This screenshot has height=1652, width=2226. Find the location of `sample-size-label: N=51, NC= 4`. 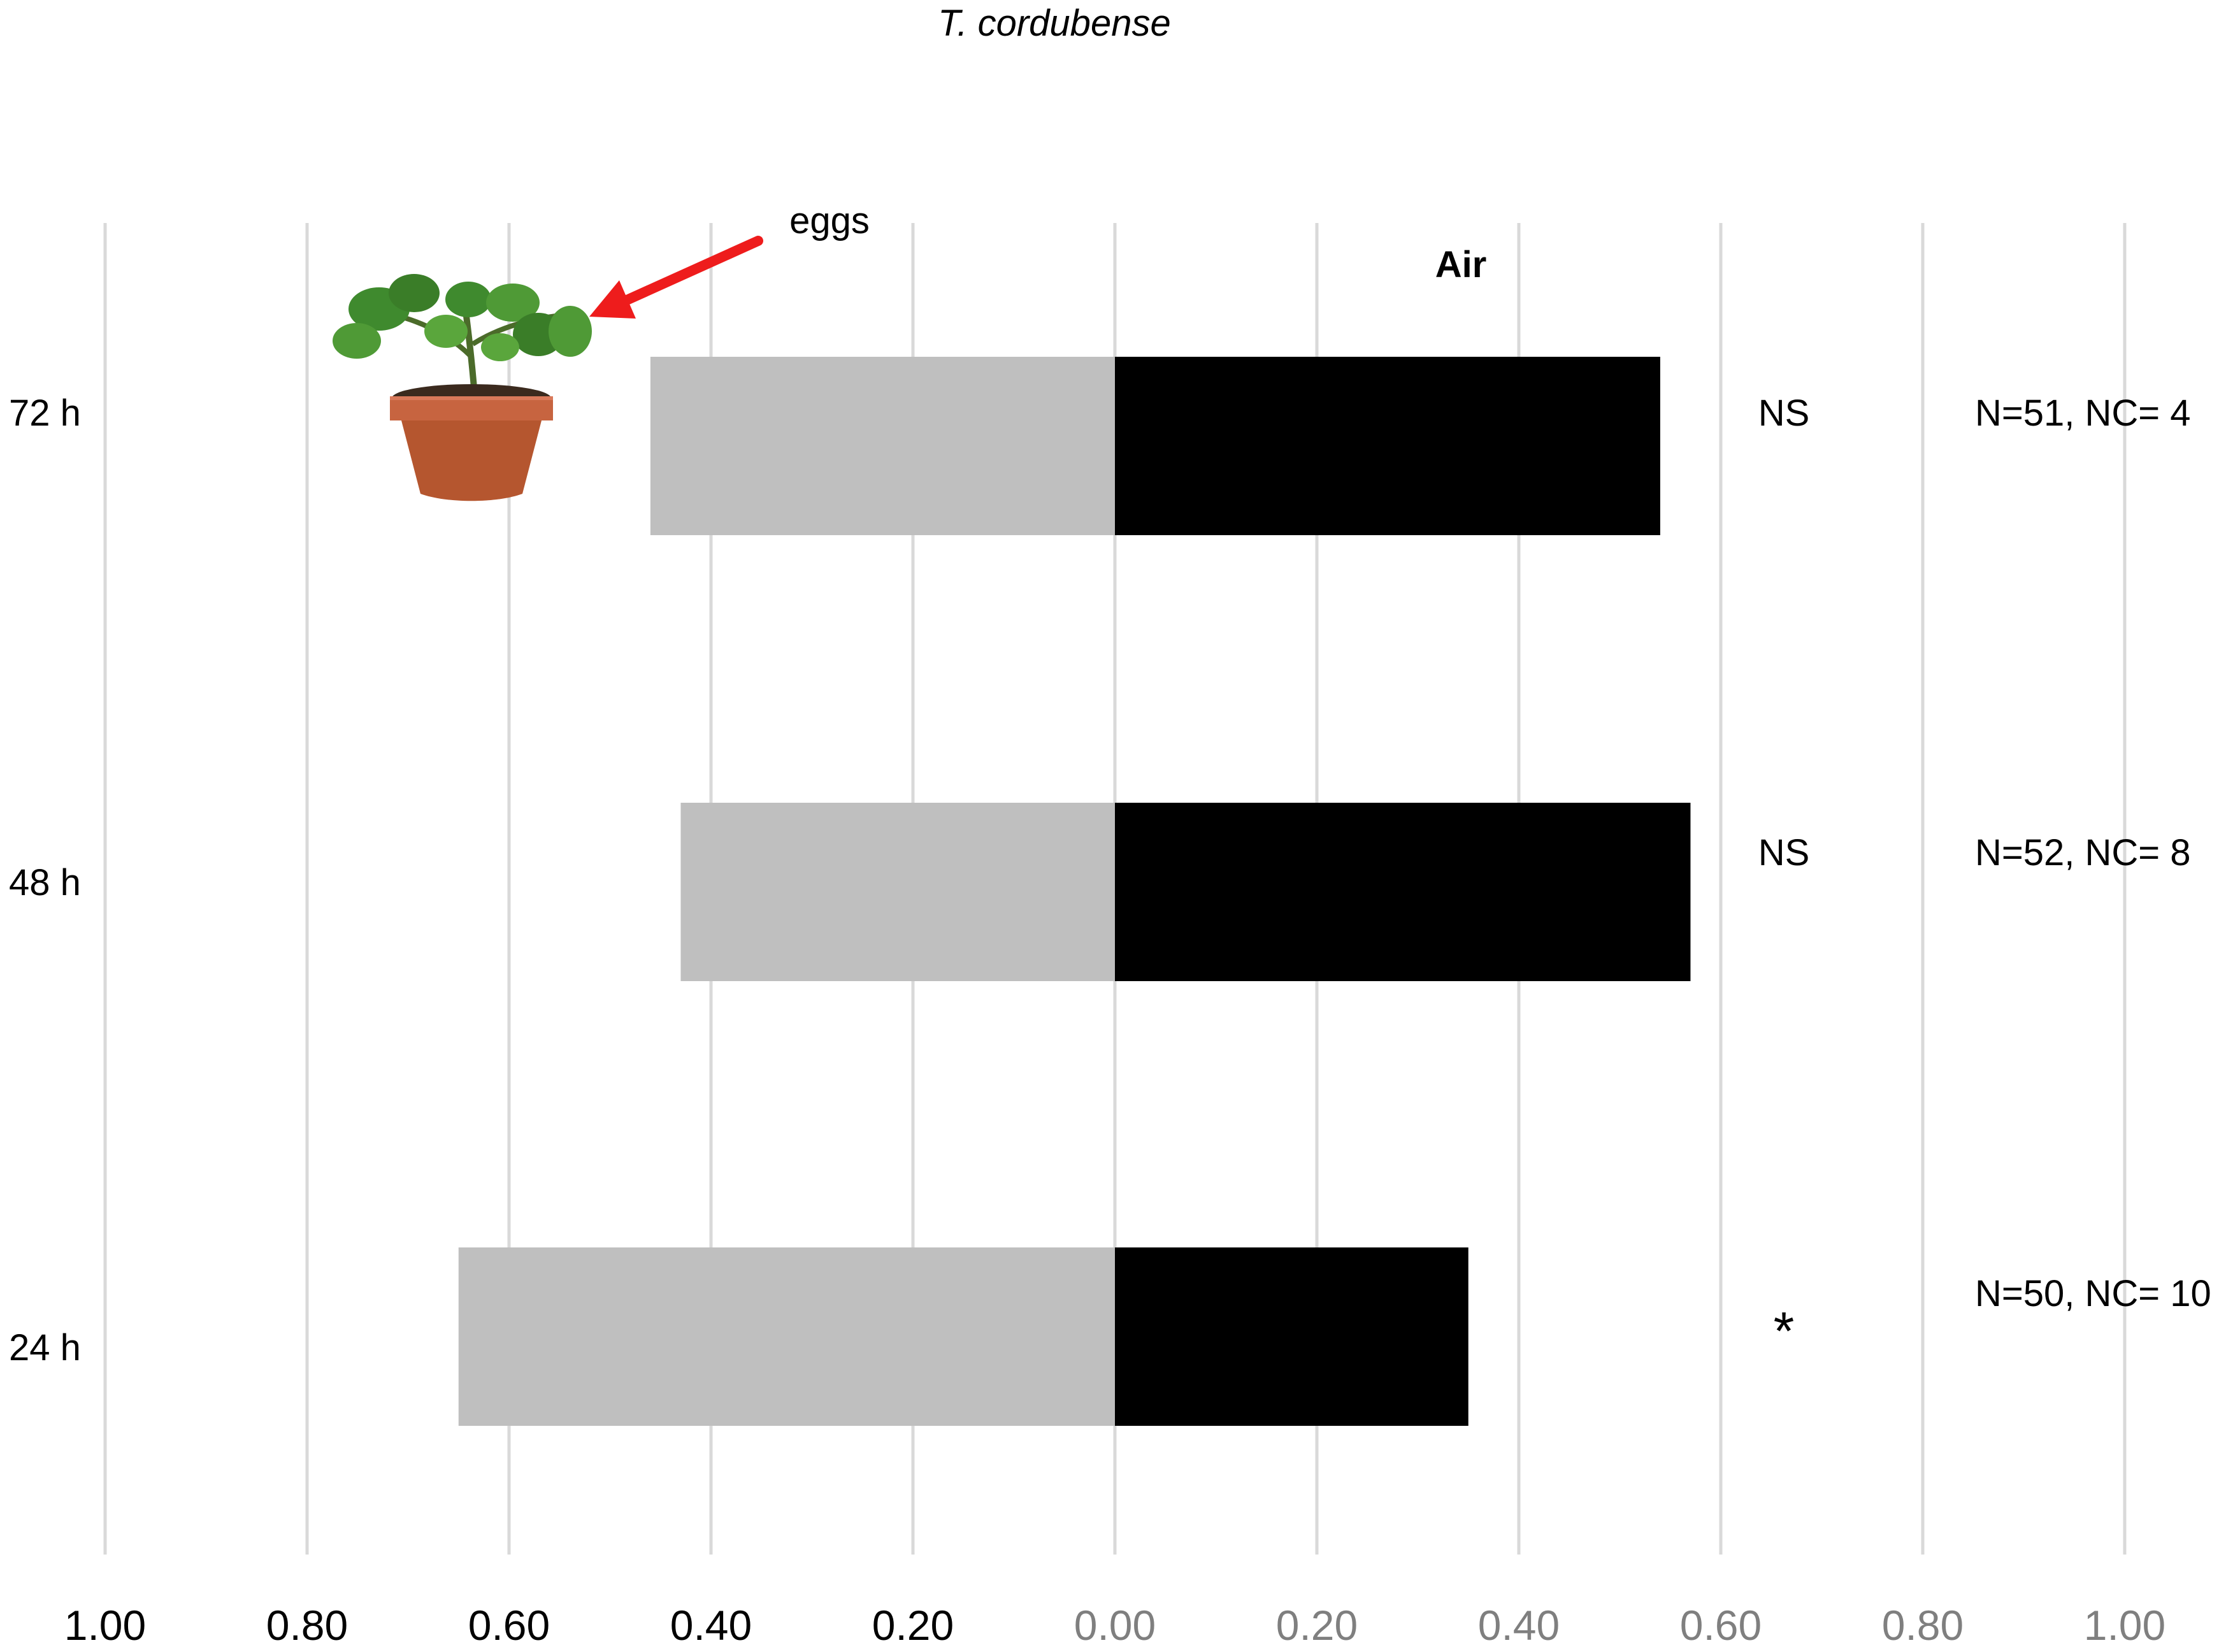

sample-size-label: N=51, NC= 4 is located at coordinates (2083, 413).